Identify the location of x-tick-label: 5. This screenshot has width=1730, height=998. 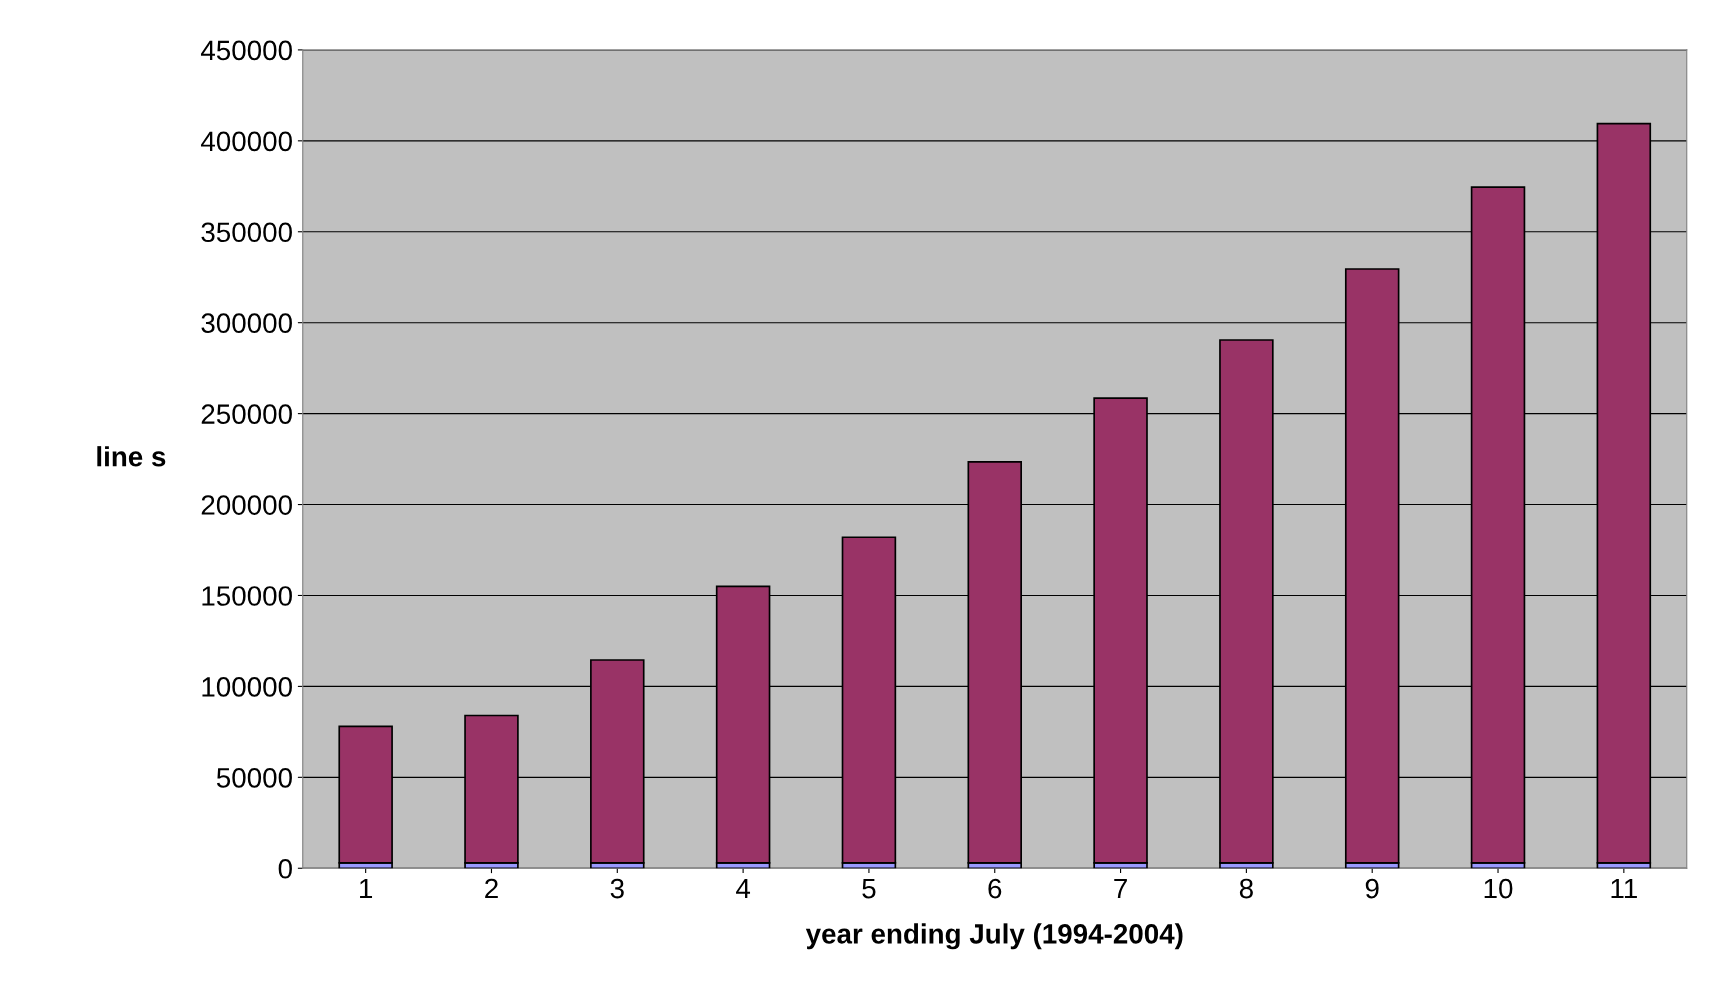
(869, 889).